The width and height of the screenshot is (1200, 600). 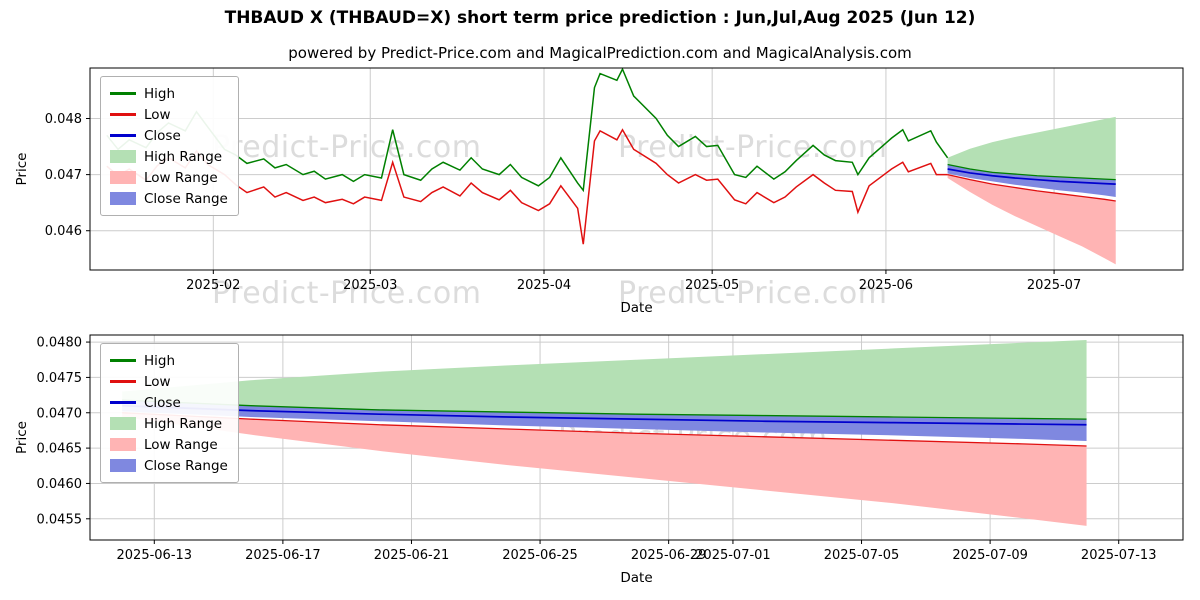 I want to click on x-tick-label: 2025-07-01, so click(x=733, y=555).